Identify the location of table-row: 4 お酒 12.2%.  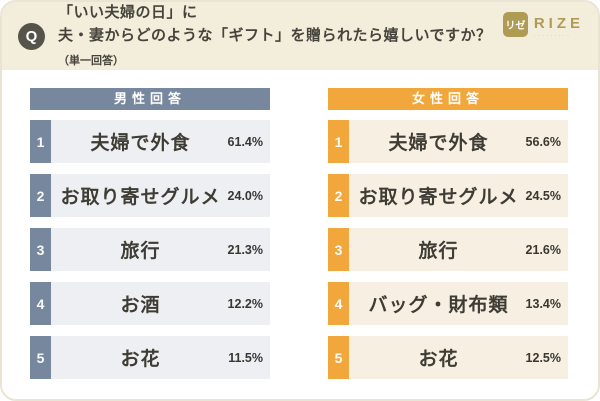
(150, 303).